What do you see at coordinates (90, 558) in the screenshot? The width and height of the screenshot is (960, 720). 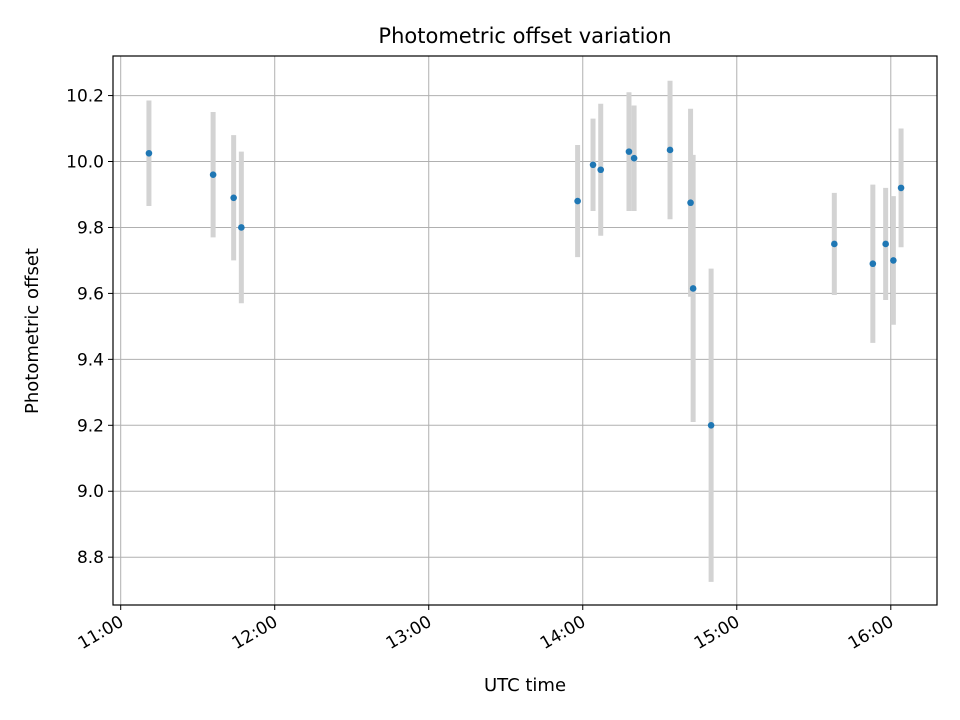 I see `y-tick-label: 8.8` at bounding box center [90, 558].